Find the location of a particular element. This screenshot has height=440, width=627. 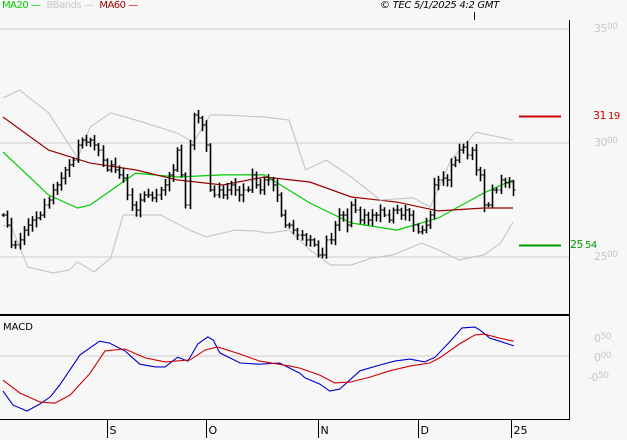

tick-label-main: -0 is located at coordinates (593, 377).